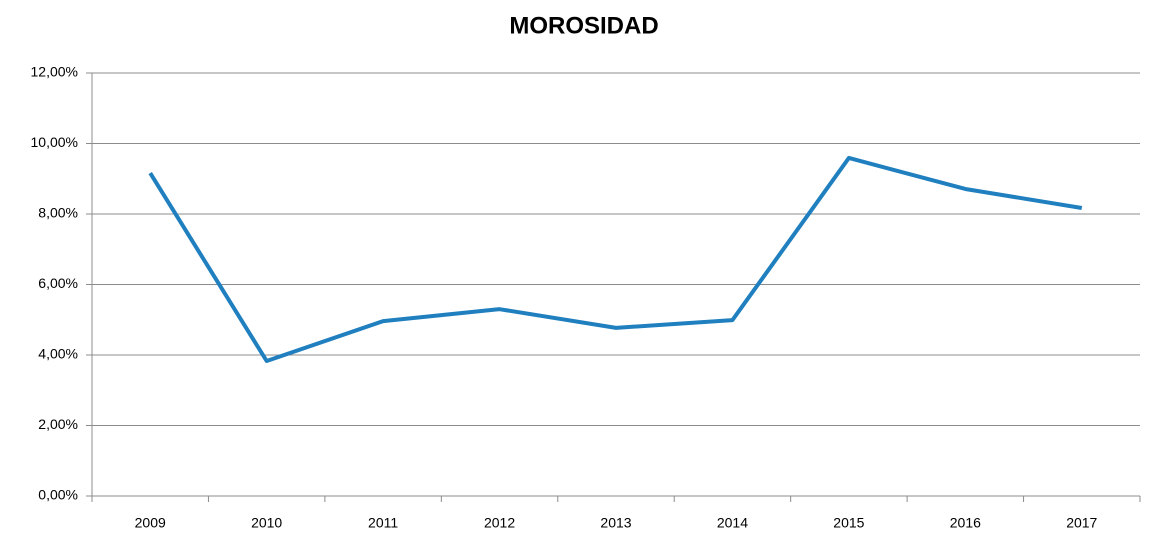 The height and width of the screenshot is (535, 1149). I want to click on y-tick-label: 12,00%, so click(54, 72).